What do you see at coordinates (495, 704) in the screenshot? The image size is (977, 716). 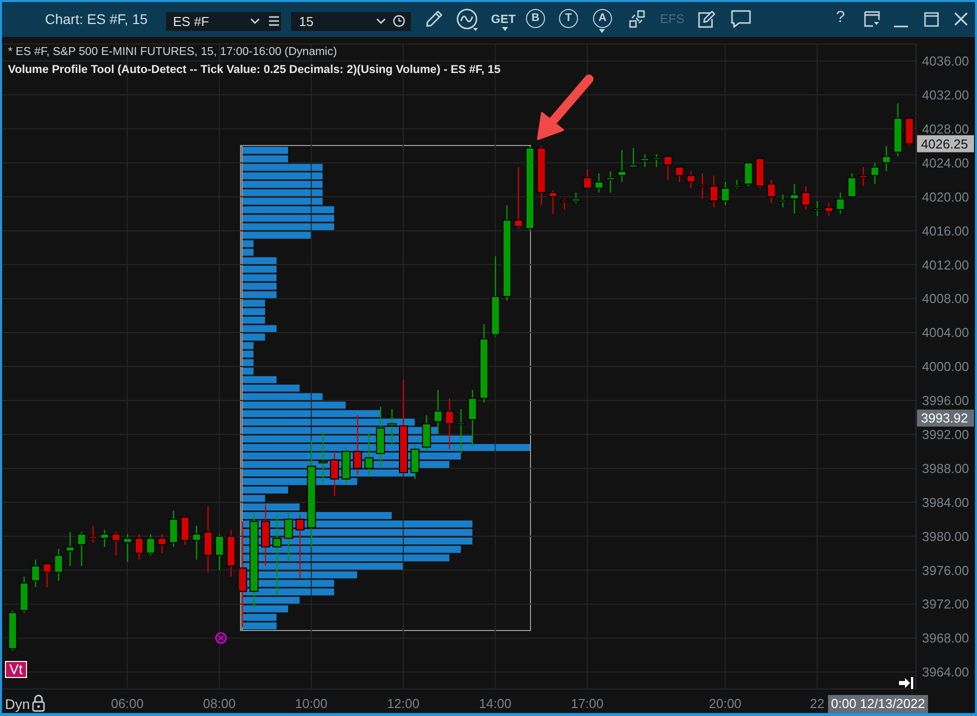 I see `x-tick-label: 14:00` at bounding box center [495, 704].